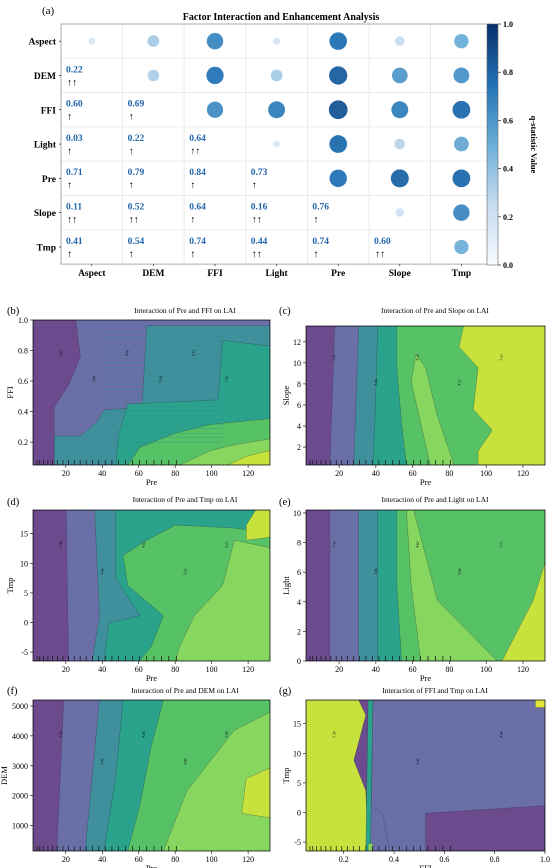  Describe the element at coordinates (297, 513) in the screenshot. I see `y-tick-label: 10` at that location.